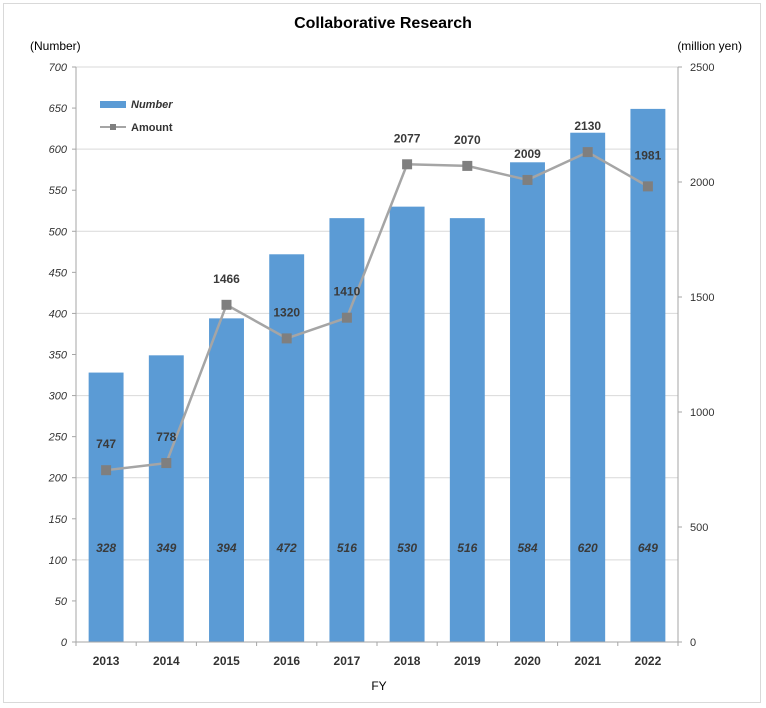  I want to click on x-tick-label-2016: 2016, so click(286, 661).